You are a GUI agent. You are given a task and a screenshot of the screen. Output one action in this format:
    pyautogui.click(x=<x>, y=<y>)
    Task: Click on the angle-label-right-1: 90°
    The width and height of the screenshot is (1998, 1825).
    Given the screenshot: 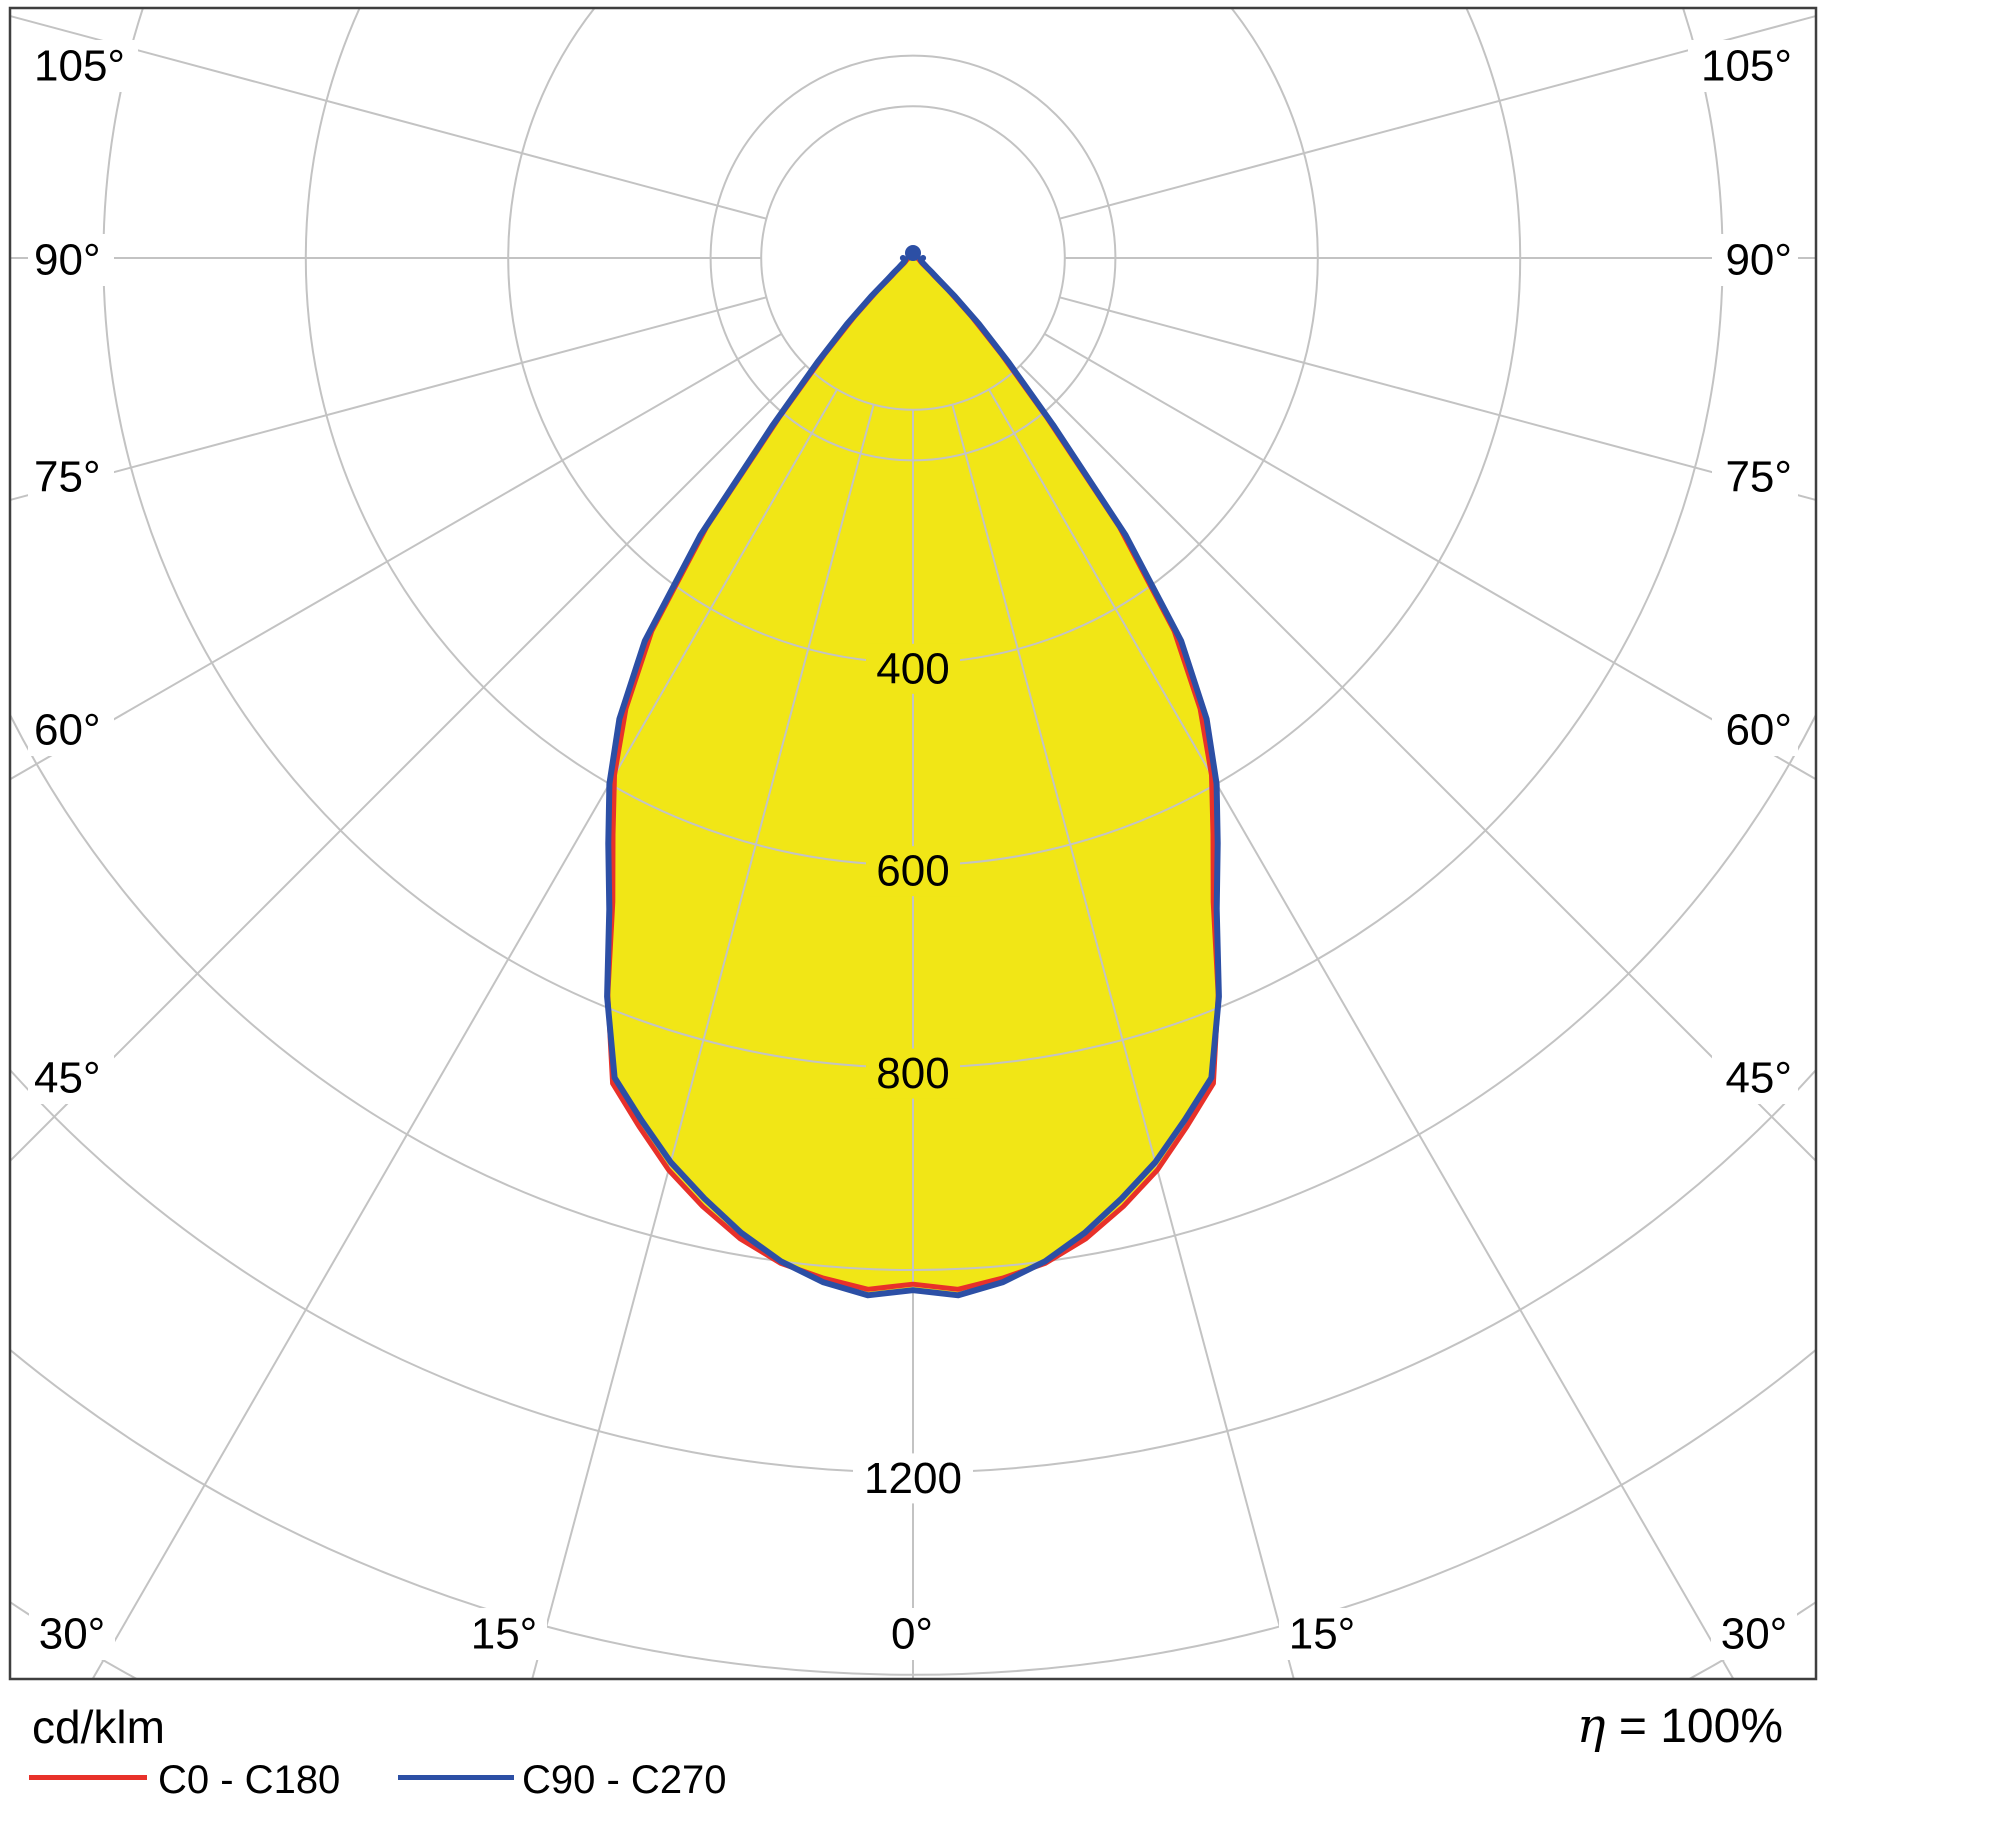 What is the action you would take?
    pyautogui.click(x=1758, y=260)
    